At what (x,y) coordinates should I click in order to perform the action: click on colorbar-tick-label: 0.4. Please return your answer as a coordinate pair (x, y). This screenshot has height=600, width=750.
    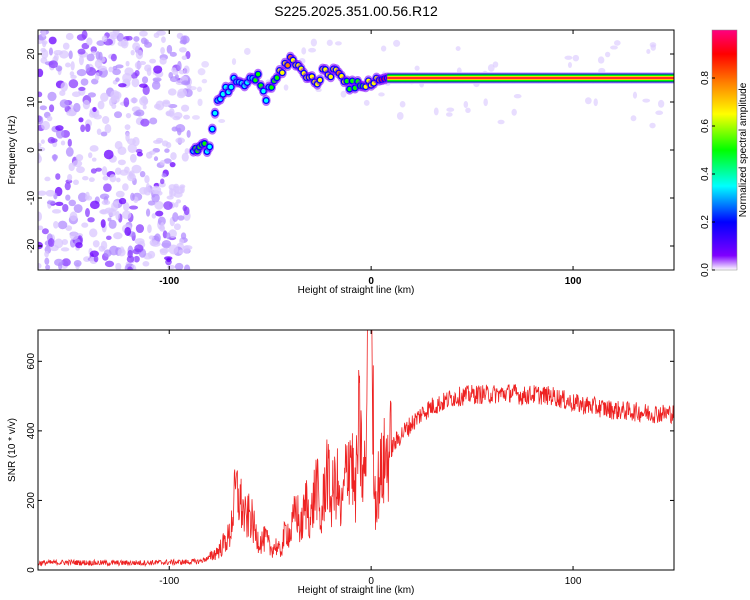
    Looking at the image, I should click on (705, 174).